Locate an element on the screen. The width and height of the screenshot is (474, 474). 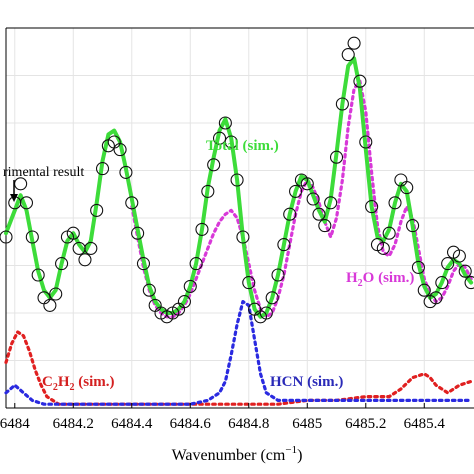
experimental-result-label: rimental result is located at coordinates (43, 172).